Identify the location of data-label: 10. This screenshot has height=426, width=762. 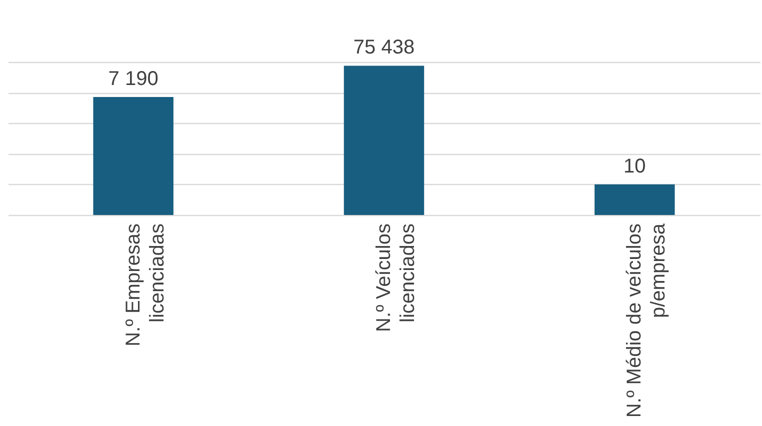
(635, 166).